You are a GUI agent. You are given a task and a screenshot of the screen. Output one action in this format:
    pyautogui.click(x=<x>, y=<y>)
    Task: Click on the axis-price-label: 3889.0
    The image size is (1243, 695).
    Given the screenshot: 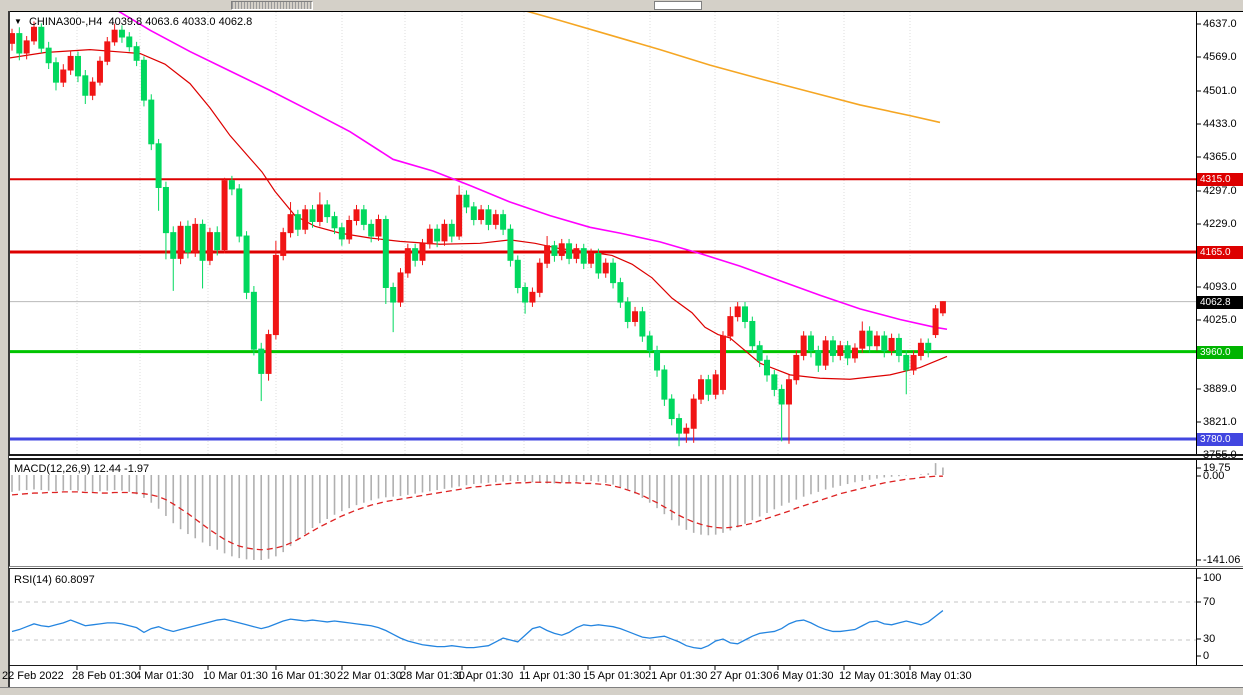 What is the action you would take?
    pyautogui.click(x=1220, y=389)
    